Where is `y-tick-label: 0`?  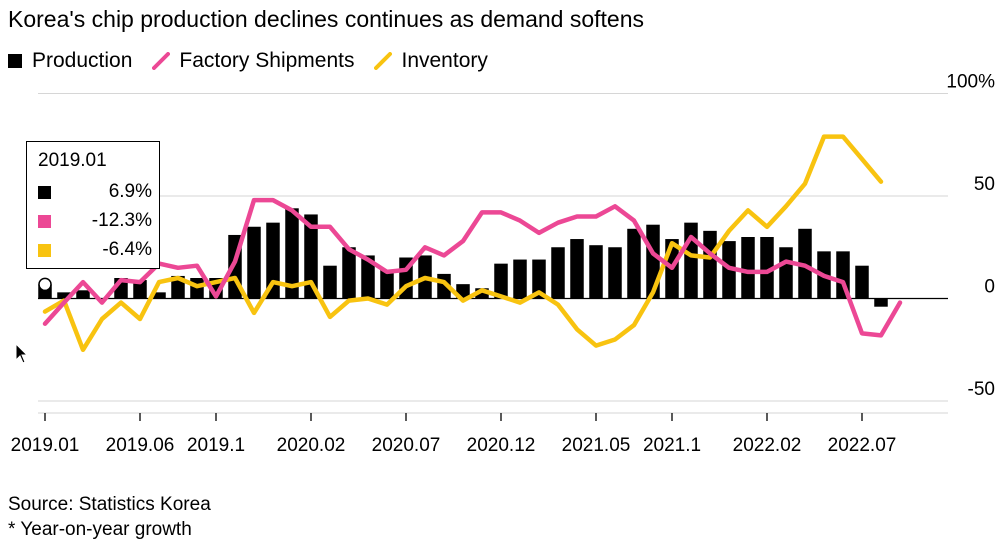 y-tick-label: 0 is located at coordinates (989, 287).